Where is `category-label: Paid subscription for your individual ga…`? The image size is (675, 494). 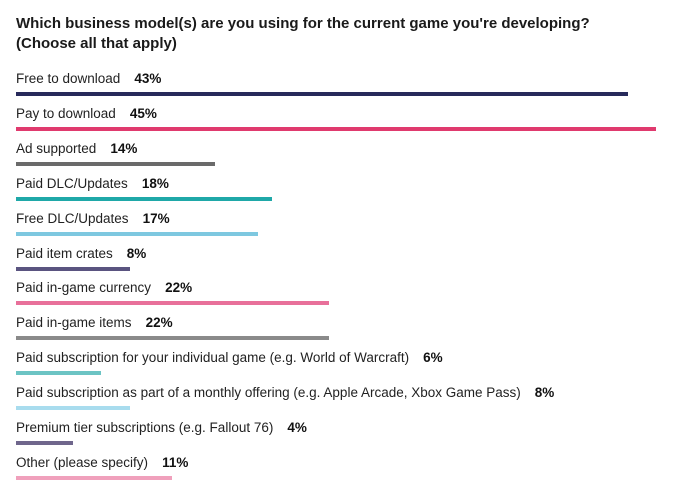
category-label: Paid subscription for your individual ga… is located at coordinates (213, 358).